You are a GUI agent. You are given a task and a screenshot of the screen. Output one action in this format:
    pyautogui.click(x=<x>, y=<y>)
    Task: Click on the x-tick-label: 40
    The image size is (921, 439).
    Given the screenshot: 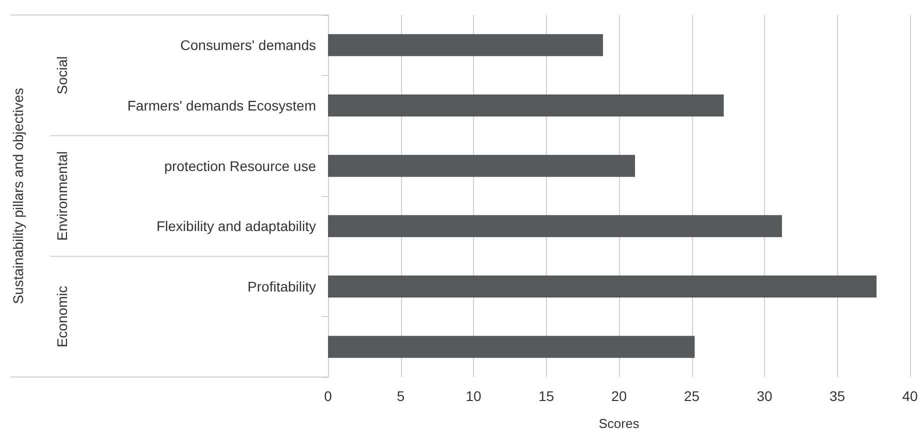 What is the action you would take?
    pyautogui.click(x=910, y=396)
    